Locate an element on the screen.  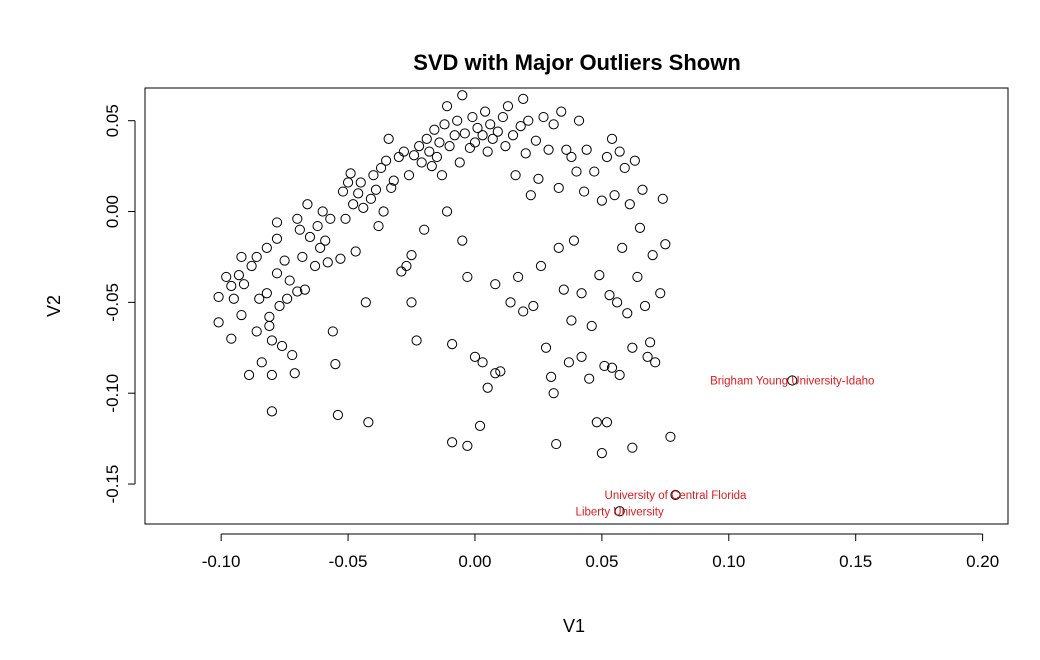
outlier-label: University of Central Florida is located at coordinates (676, 496).